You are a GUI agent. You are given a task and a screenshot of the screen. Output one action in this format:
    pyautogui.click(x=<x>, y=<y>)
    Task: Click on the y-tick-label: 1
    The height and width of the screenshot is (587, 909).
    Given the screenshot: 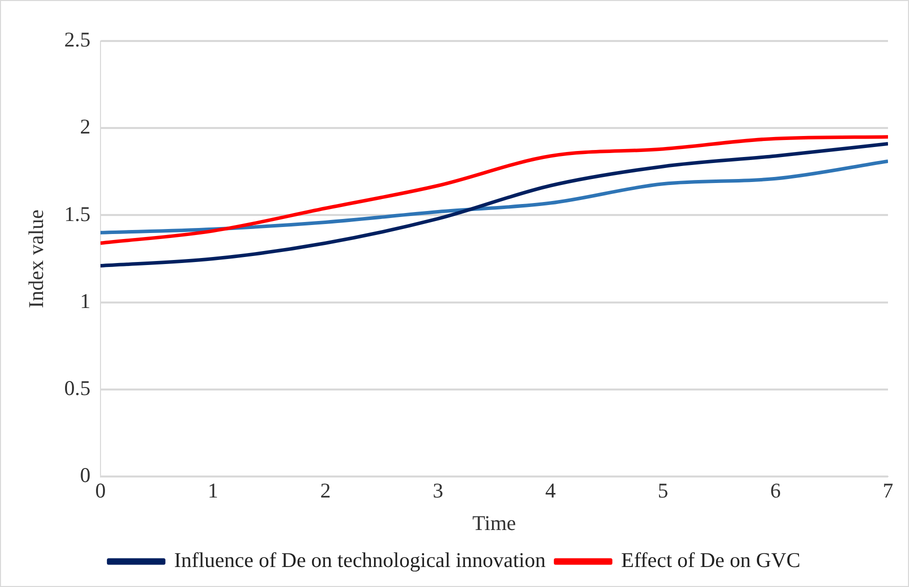 What is the action you would take?
    pyautogui.click(x=85, y=300)
    